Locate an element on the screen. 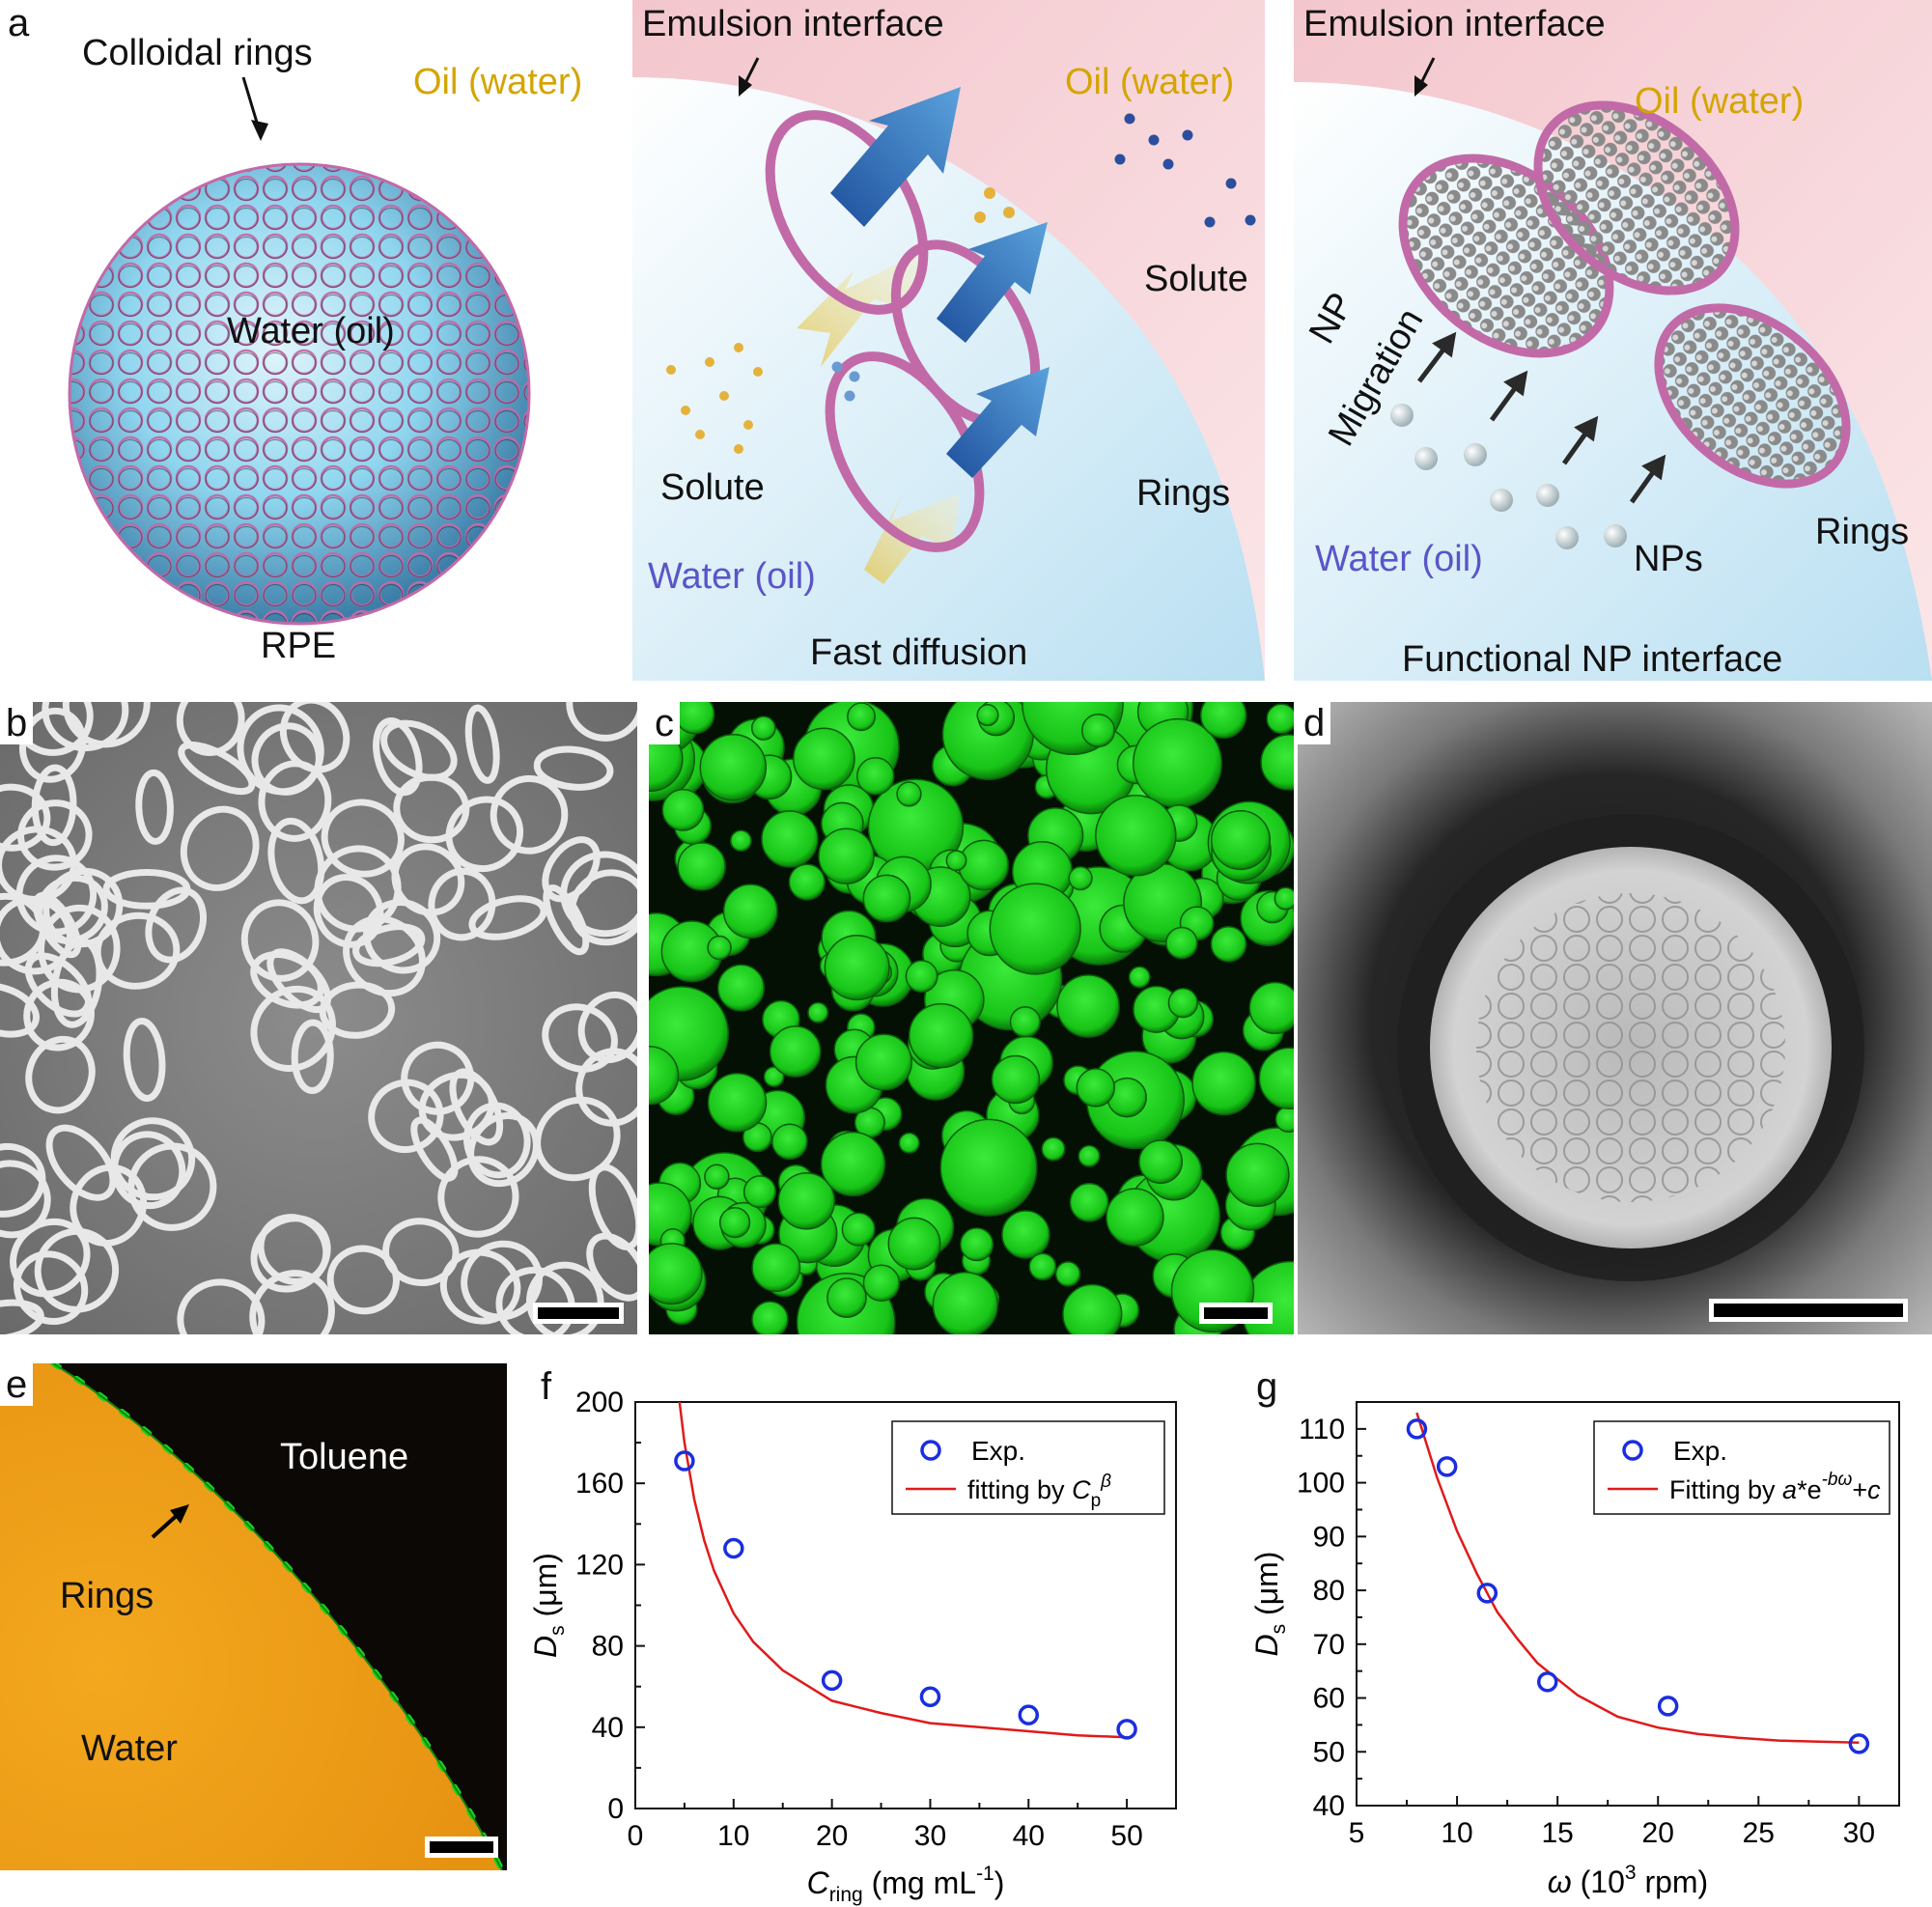  free-nanoparticles is located at coordinates (1509, 476).